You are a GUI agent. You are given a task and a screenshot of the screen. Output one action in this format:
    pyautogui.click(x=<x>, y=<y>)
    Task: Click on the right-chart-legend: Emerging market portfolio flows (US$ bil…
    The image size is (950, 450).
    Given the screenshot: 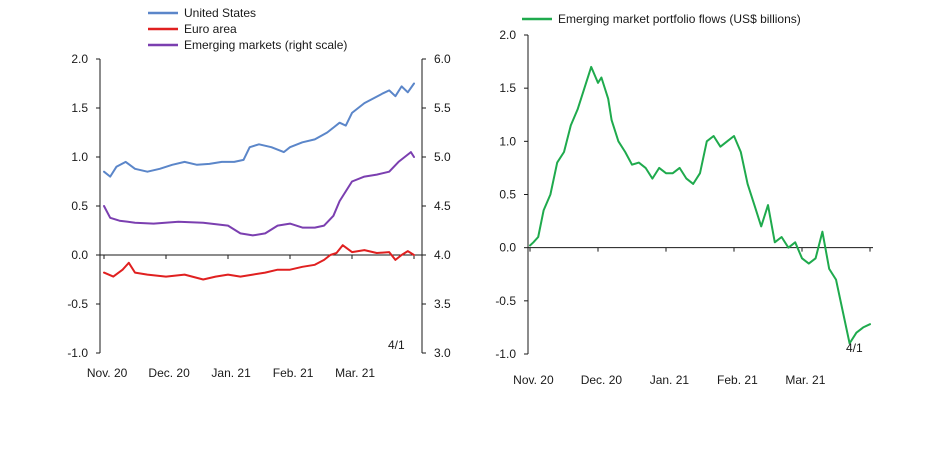 What is the action you would take?
    pyautogui.click(x=661, y=19)
    